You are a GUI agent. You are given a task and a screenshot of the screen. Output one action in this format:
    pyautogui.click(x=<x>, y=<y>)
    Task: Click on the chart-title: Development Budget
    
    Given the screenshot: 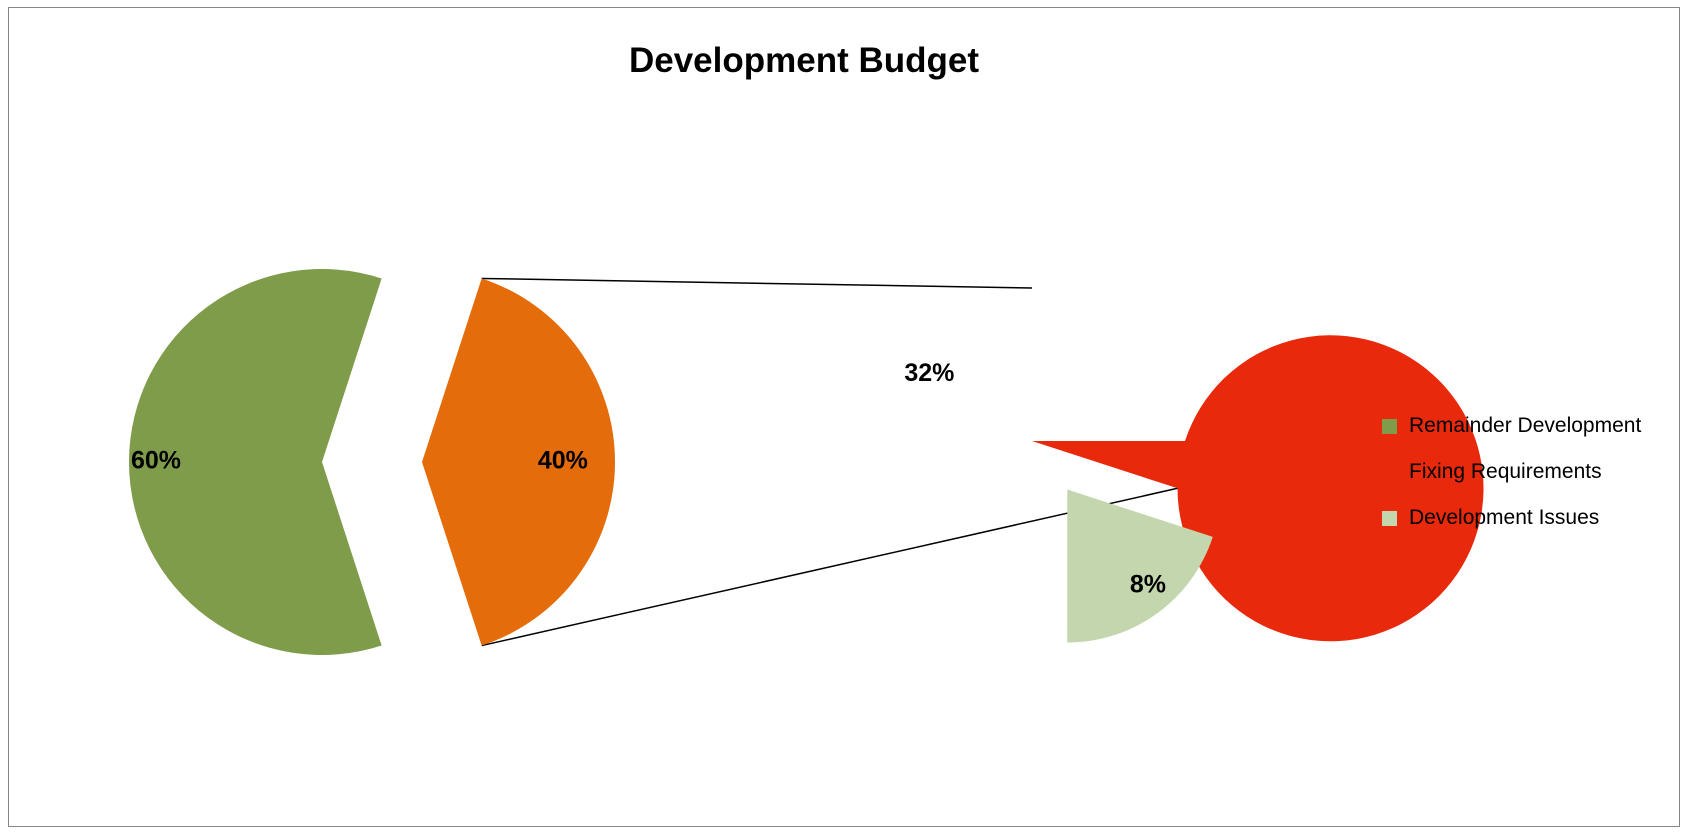 What is the action you would take?
    pyautogui.click(x=804, y=60)
    